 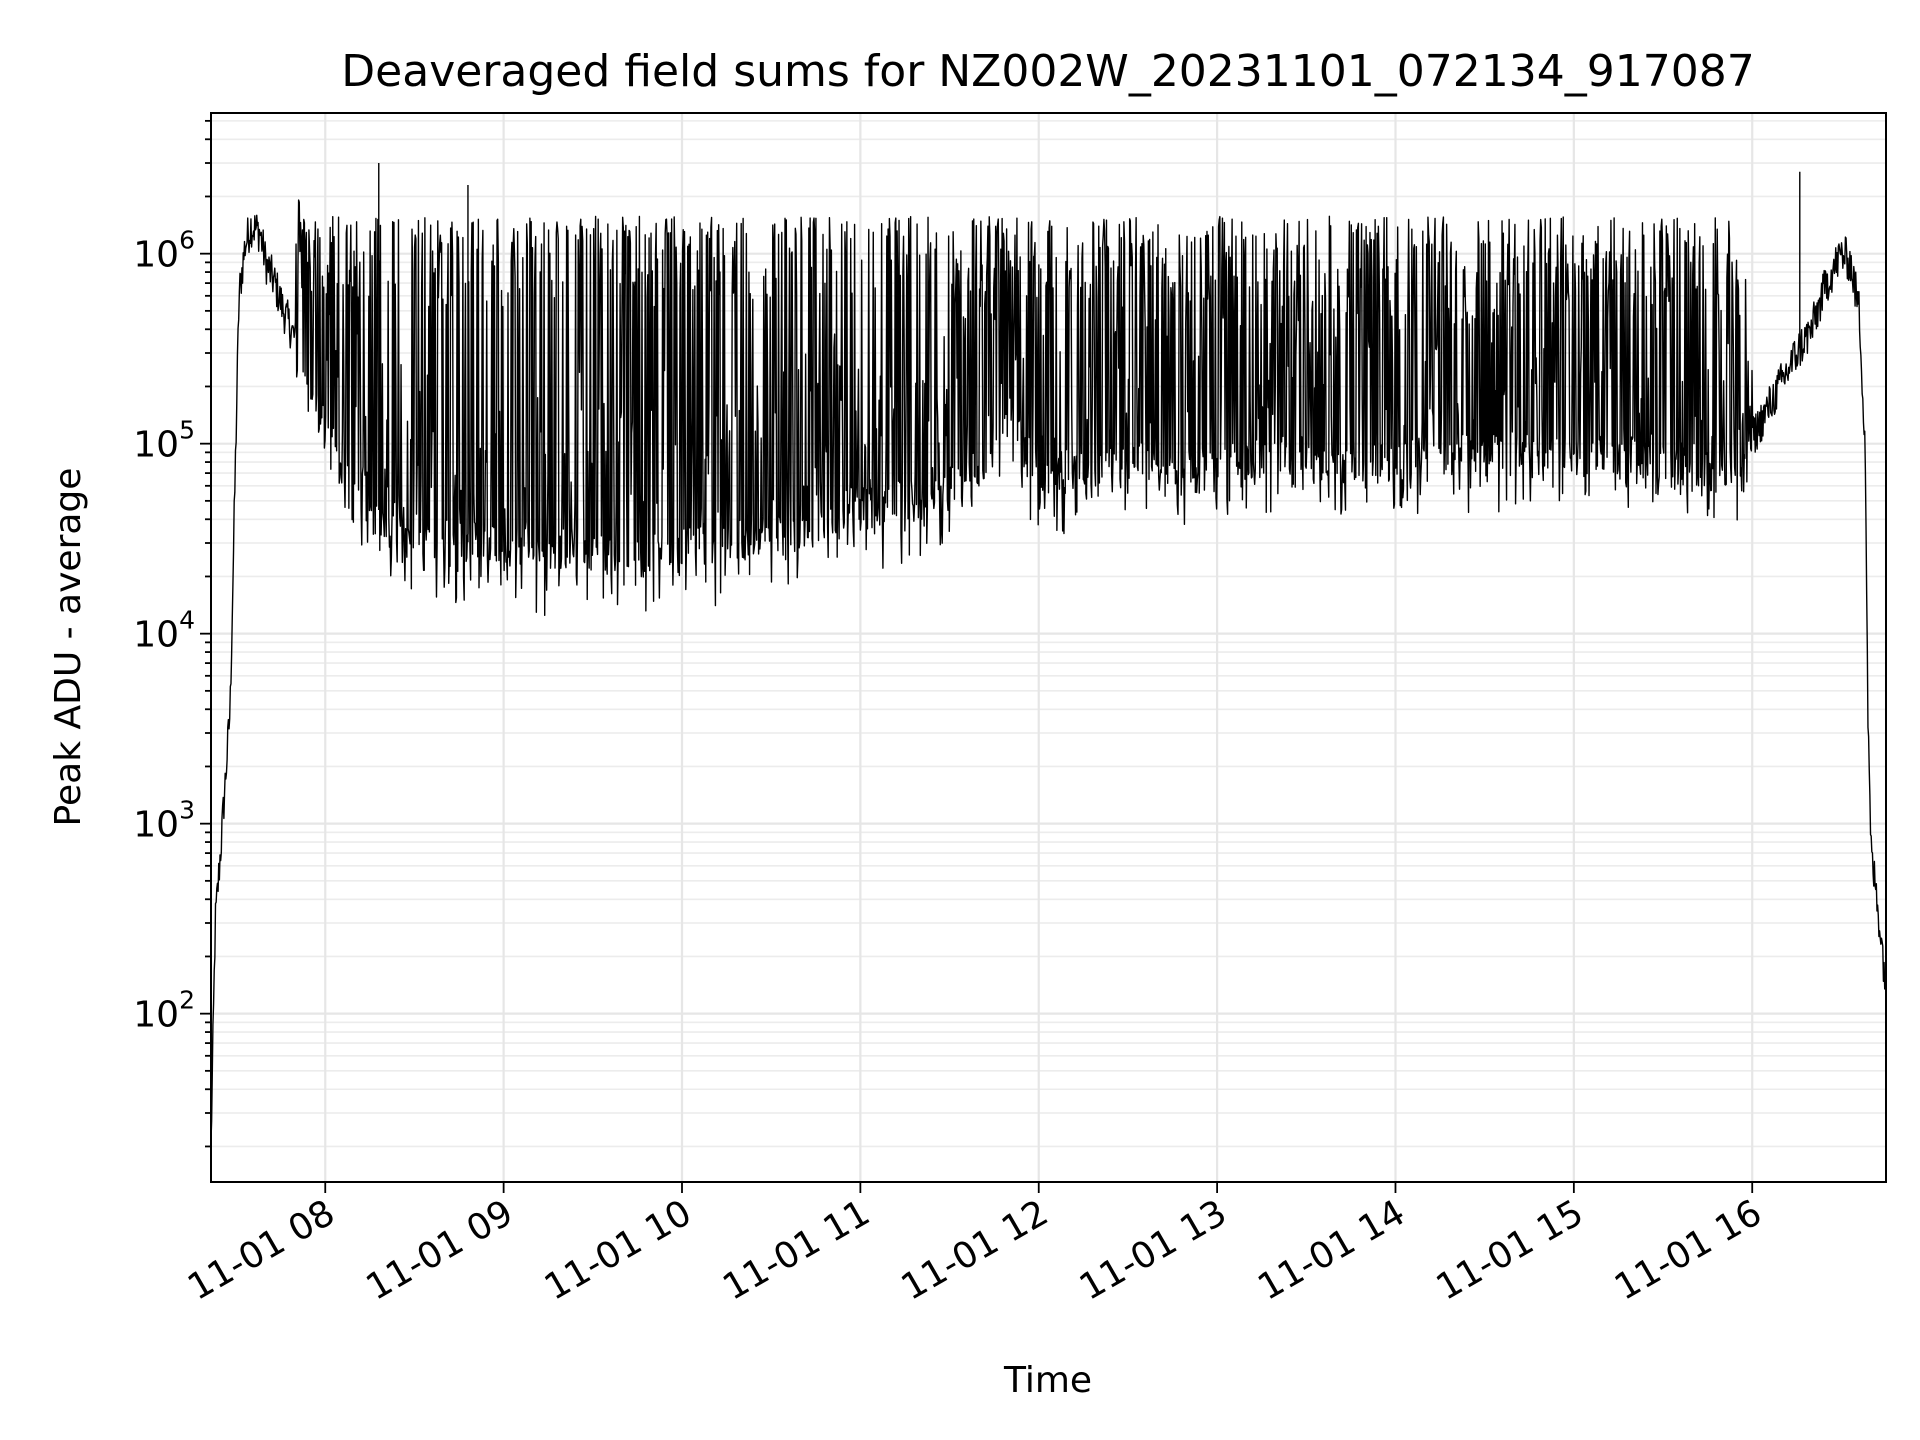 I want to click on y-axis-label: Peak ADU - average, so click(x=68, y=647).